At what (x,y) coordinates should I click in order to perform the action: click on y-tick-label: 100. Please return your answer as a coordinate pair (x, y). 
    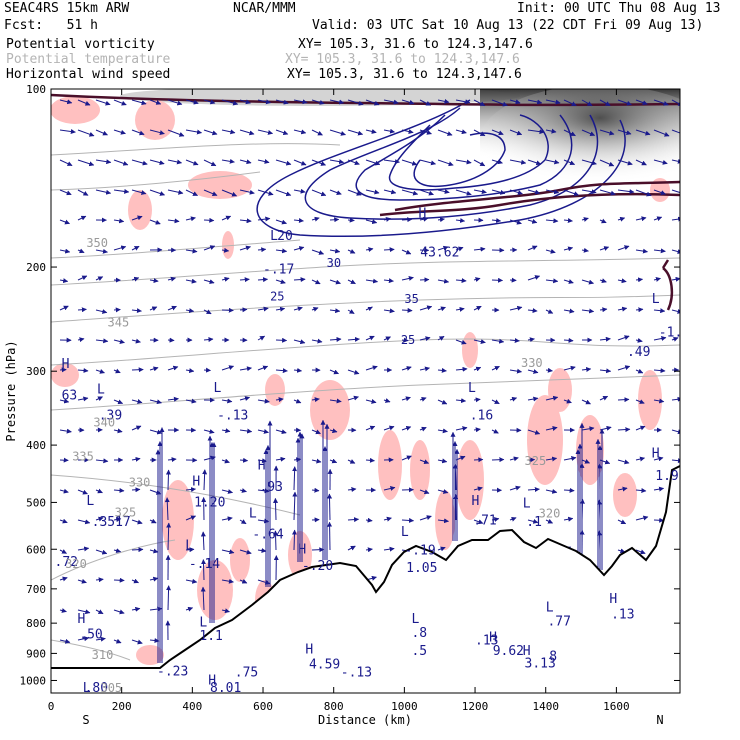
    Looking at the image, I should click on (36, 89).